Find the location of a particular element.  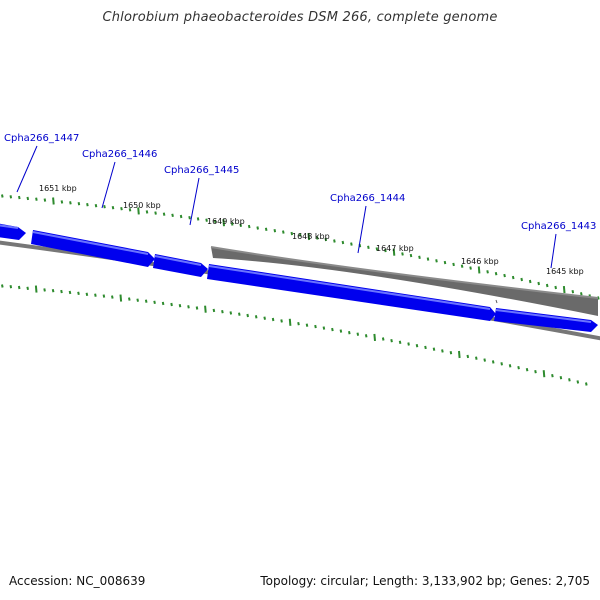

gene-label-cpha266-1445: Cpha266_1445 is located at coordinates (201, 170).